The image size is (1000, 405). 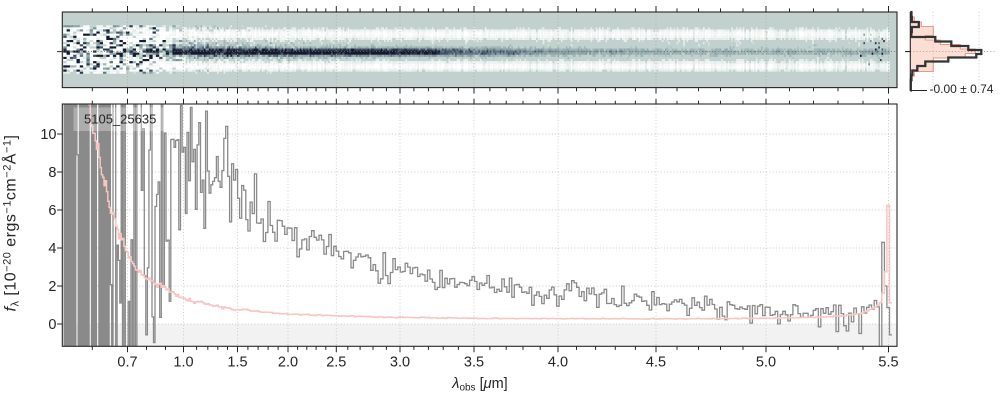 I want to click on svg-text: -0.00 ± 0.74, so click(x=962, y=89).